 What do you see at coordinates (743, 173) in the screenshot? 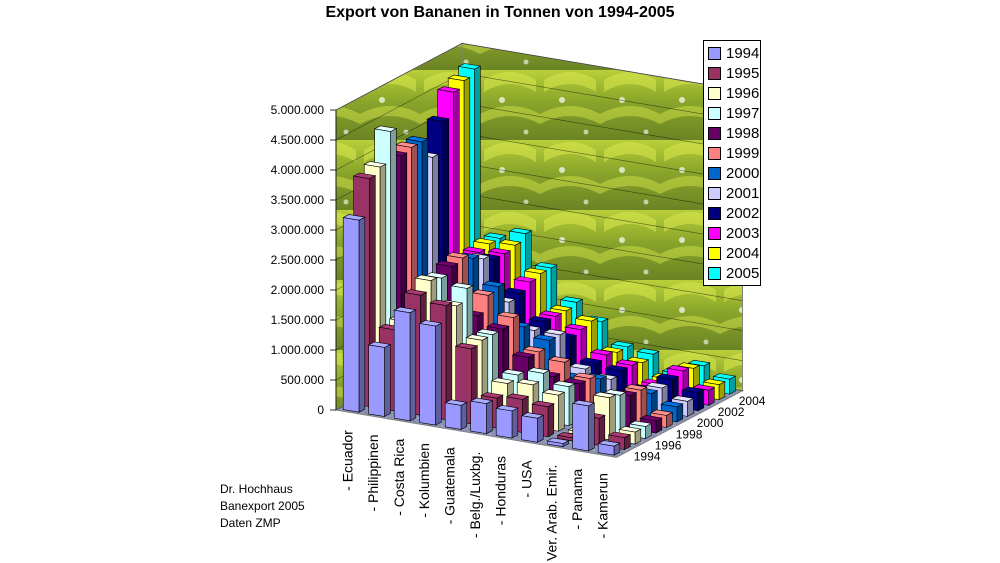
I see `legend-label: 2000` at bounding box center [743, 173].